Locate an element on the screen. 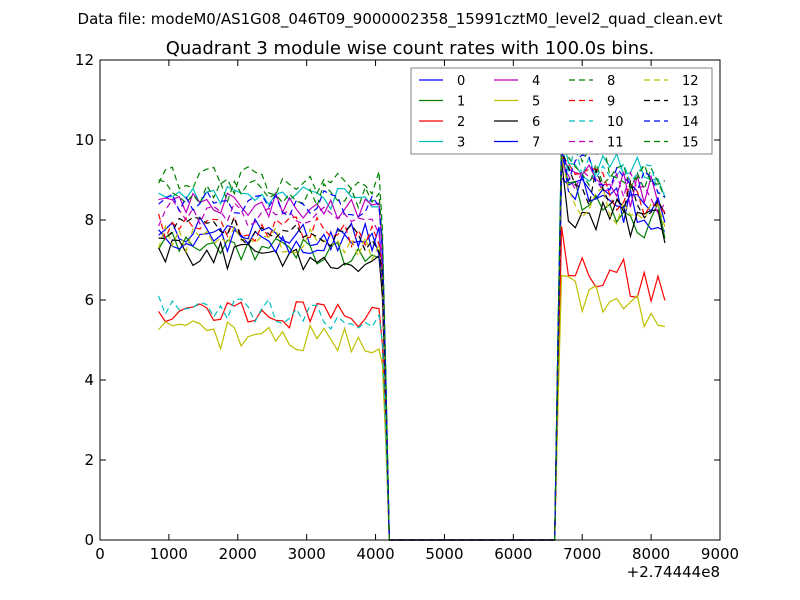  x-tick-label: 3000 is located at coordinates (307, 554).